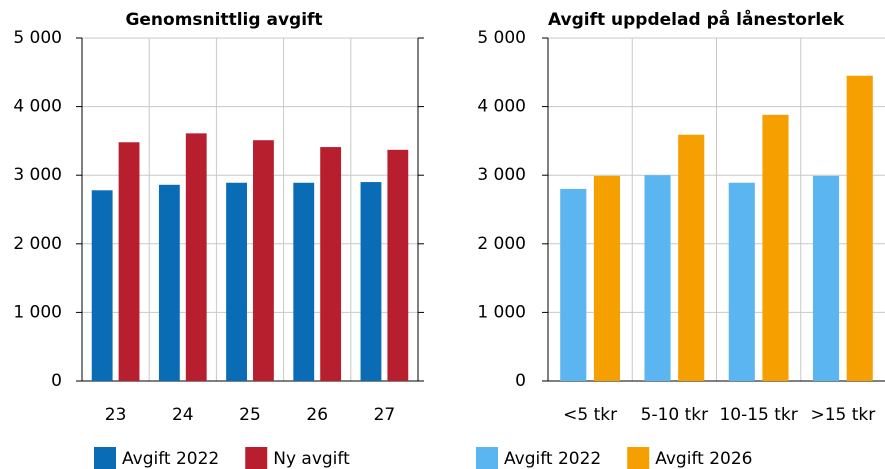 The width and height of the screenshot is (885, 469). What do you see at coordinates (250, 415) in the screenshot?
I see `x-tick-label: 25` at bounding box center [250, 415].